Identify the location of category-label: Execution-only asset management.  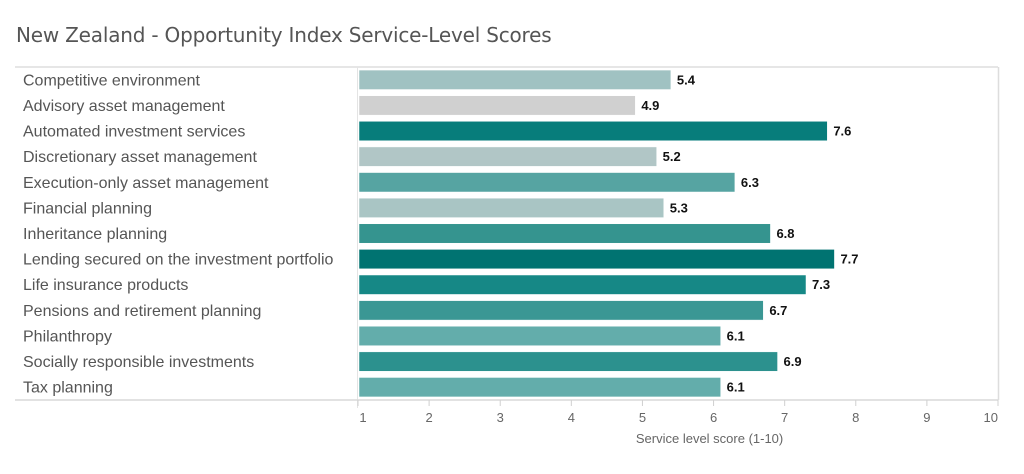
(146, 183).